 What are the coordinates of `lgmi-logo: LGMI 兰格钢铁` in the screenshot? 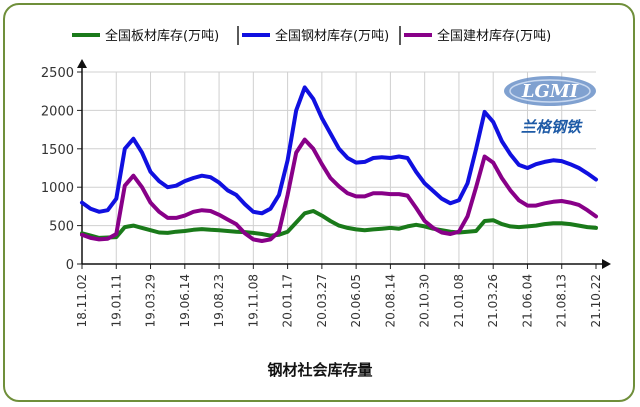 It's located at (550, 106).